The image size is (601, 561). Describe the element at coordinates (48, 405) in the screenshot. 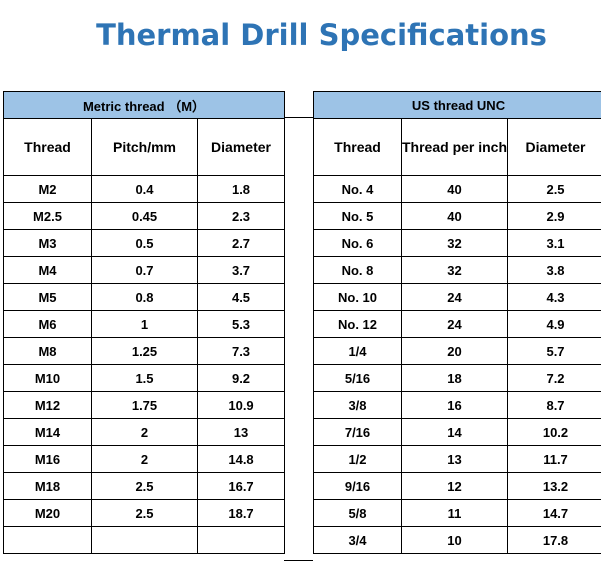

I see `thread-cell: M12` at that location.